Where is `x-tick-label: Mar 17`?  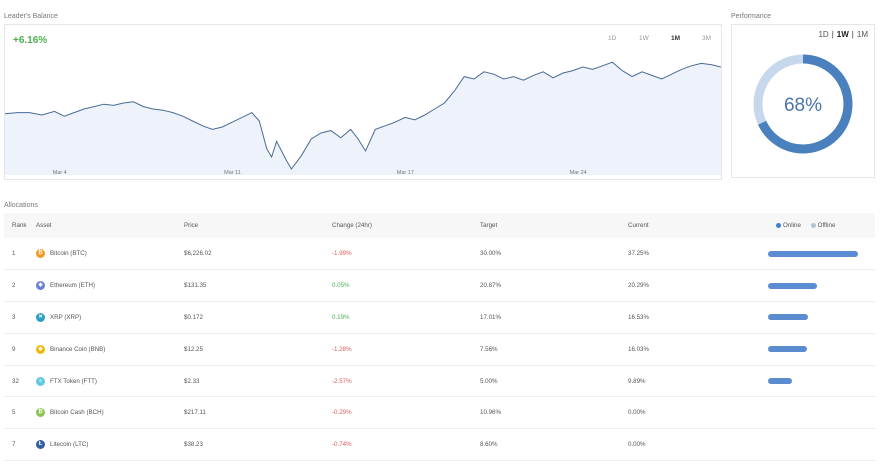 x-tick-label: Mar 17 is located at coordinates (405, 173).